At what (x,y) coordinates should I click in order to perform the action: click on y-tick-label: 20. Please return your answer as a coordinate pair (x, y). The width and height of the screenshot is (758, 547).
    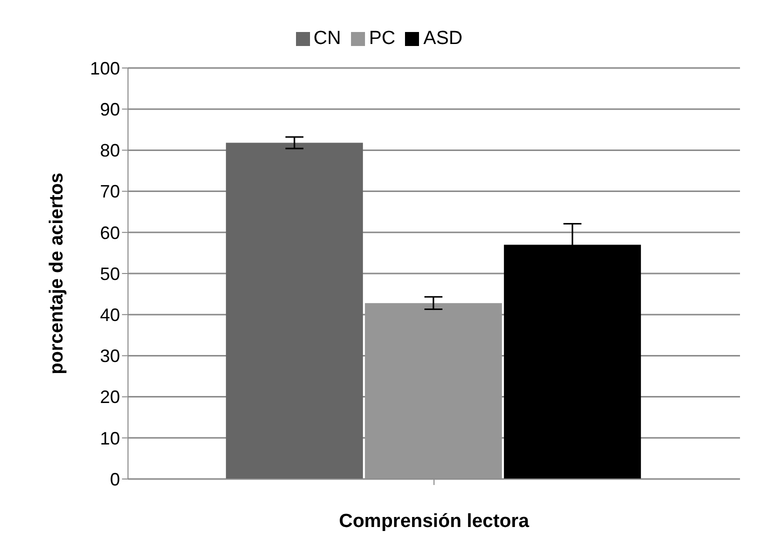
    Looking at the image, I should click on (110, 397).